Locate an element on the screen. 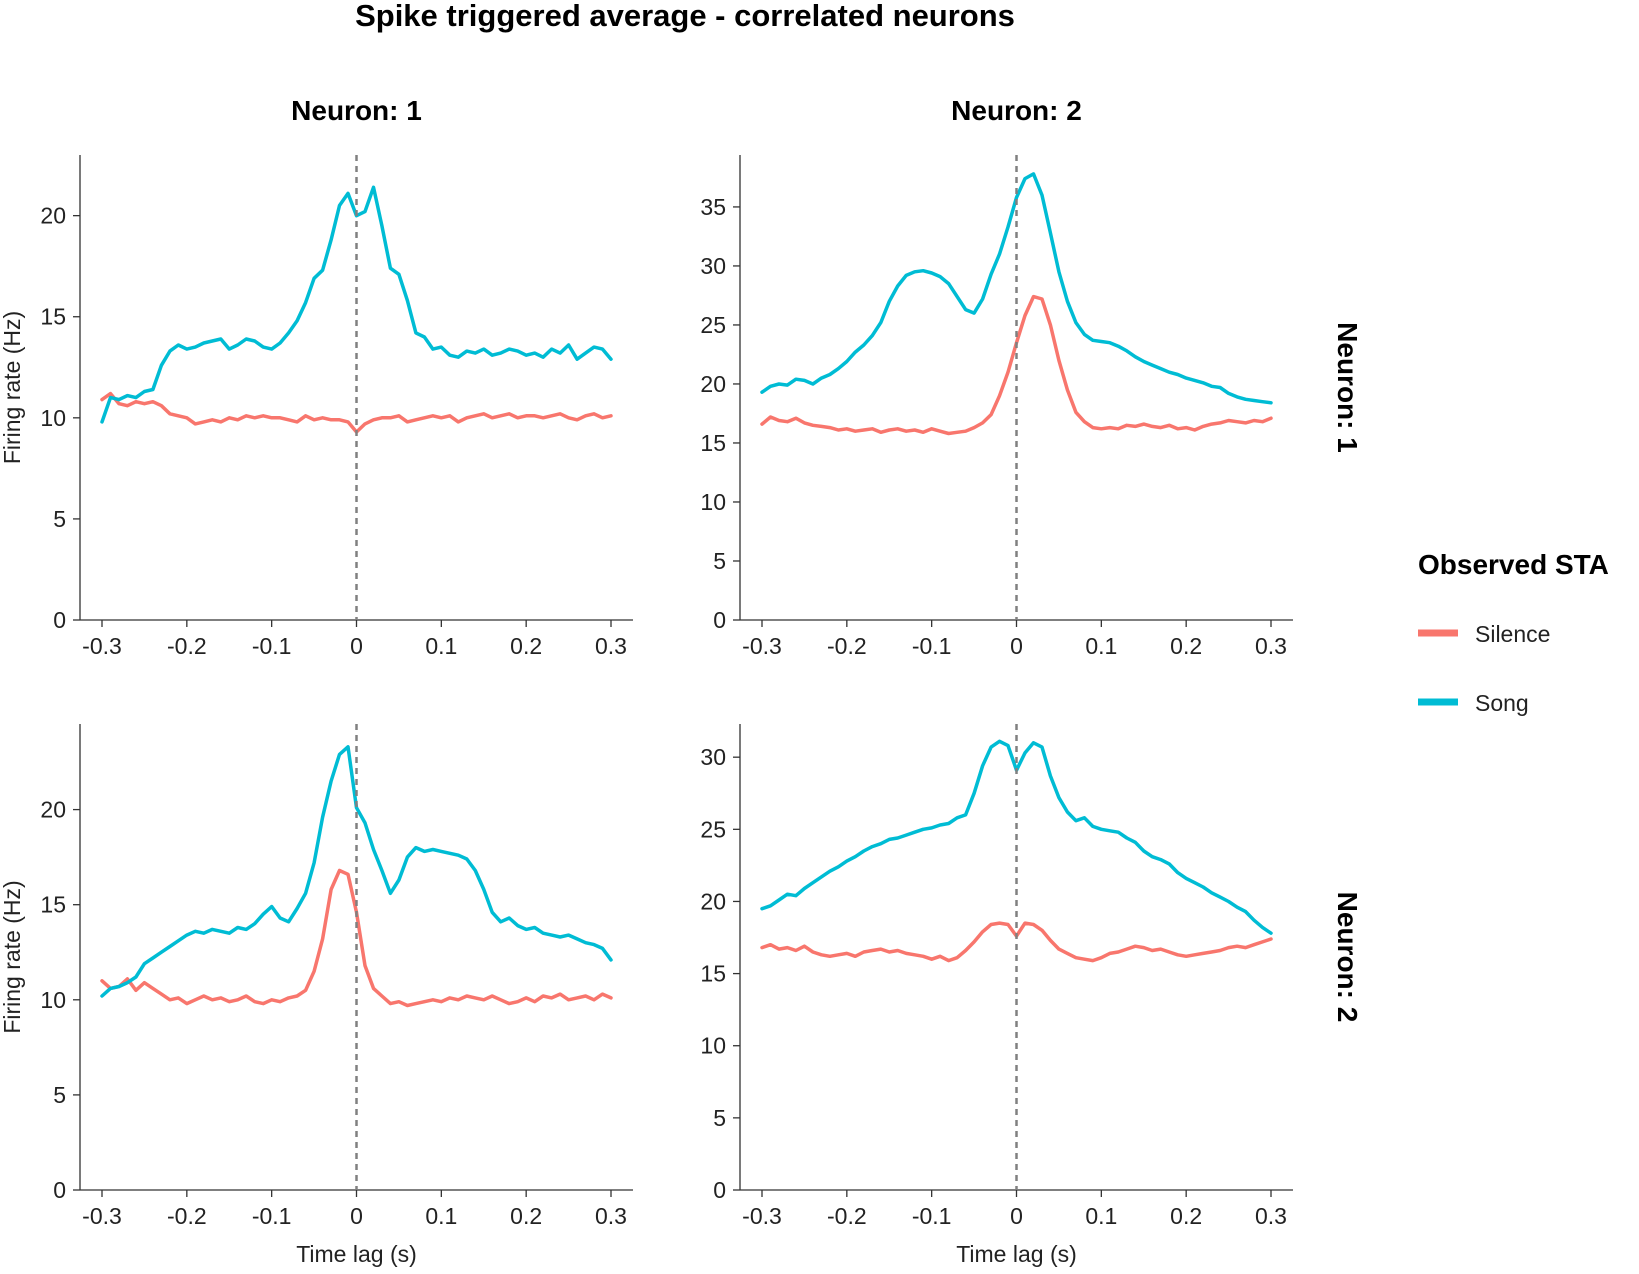 This screenshot has height=1274, width=1639. legend-label-song: Song is located at coordinates (1502, 703).